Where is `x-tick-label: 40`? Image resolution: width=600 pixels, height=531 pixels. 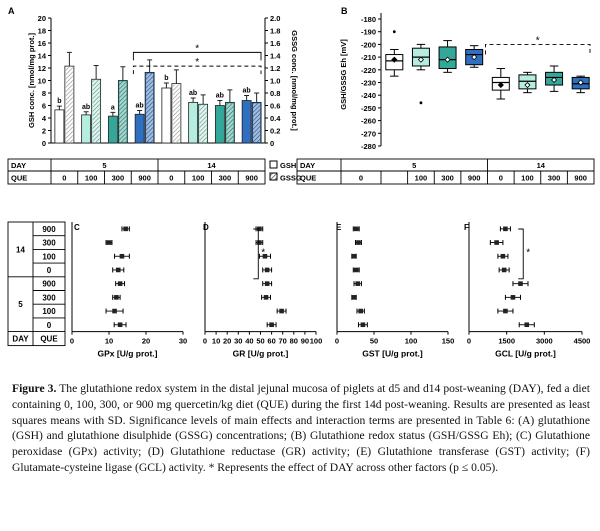
x-tick-label: 40 is located at coordinates (249, 341).